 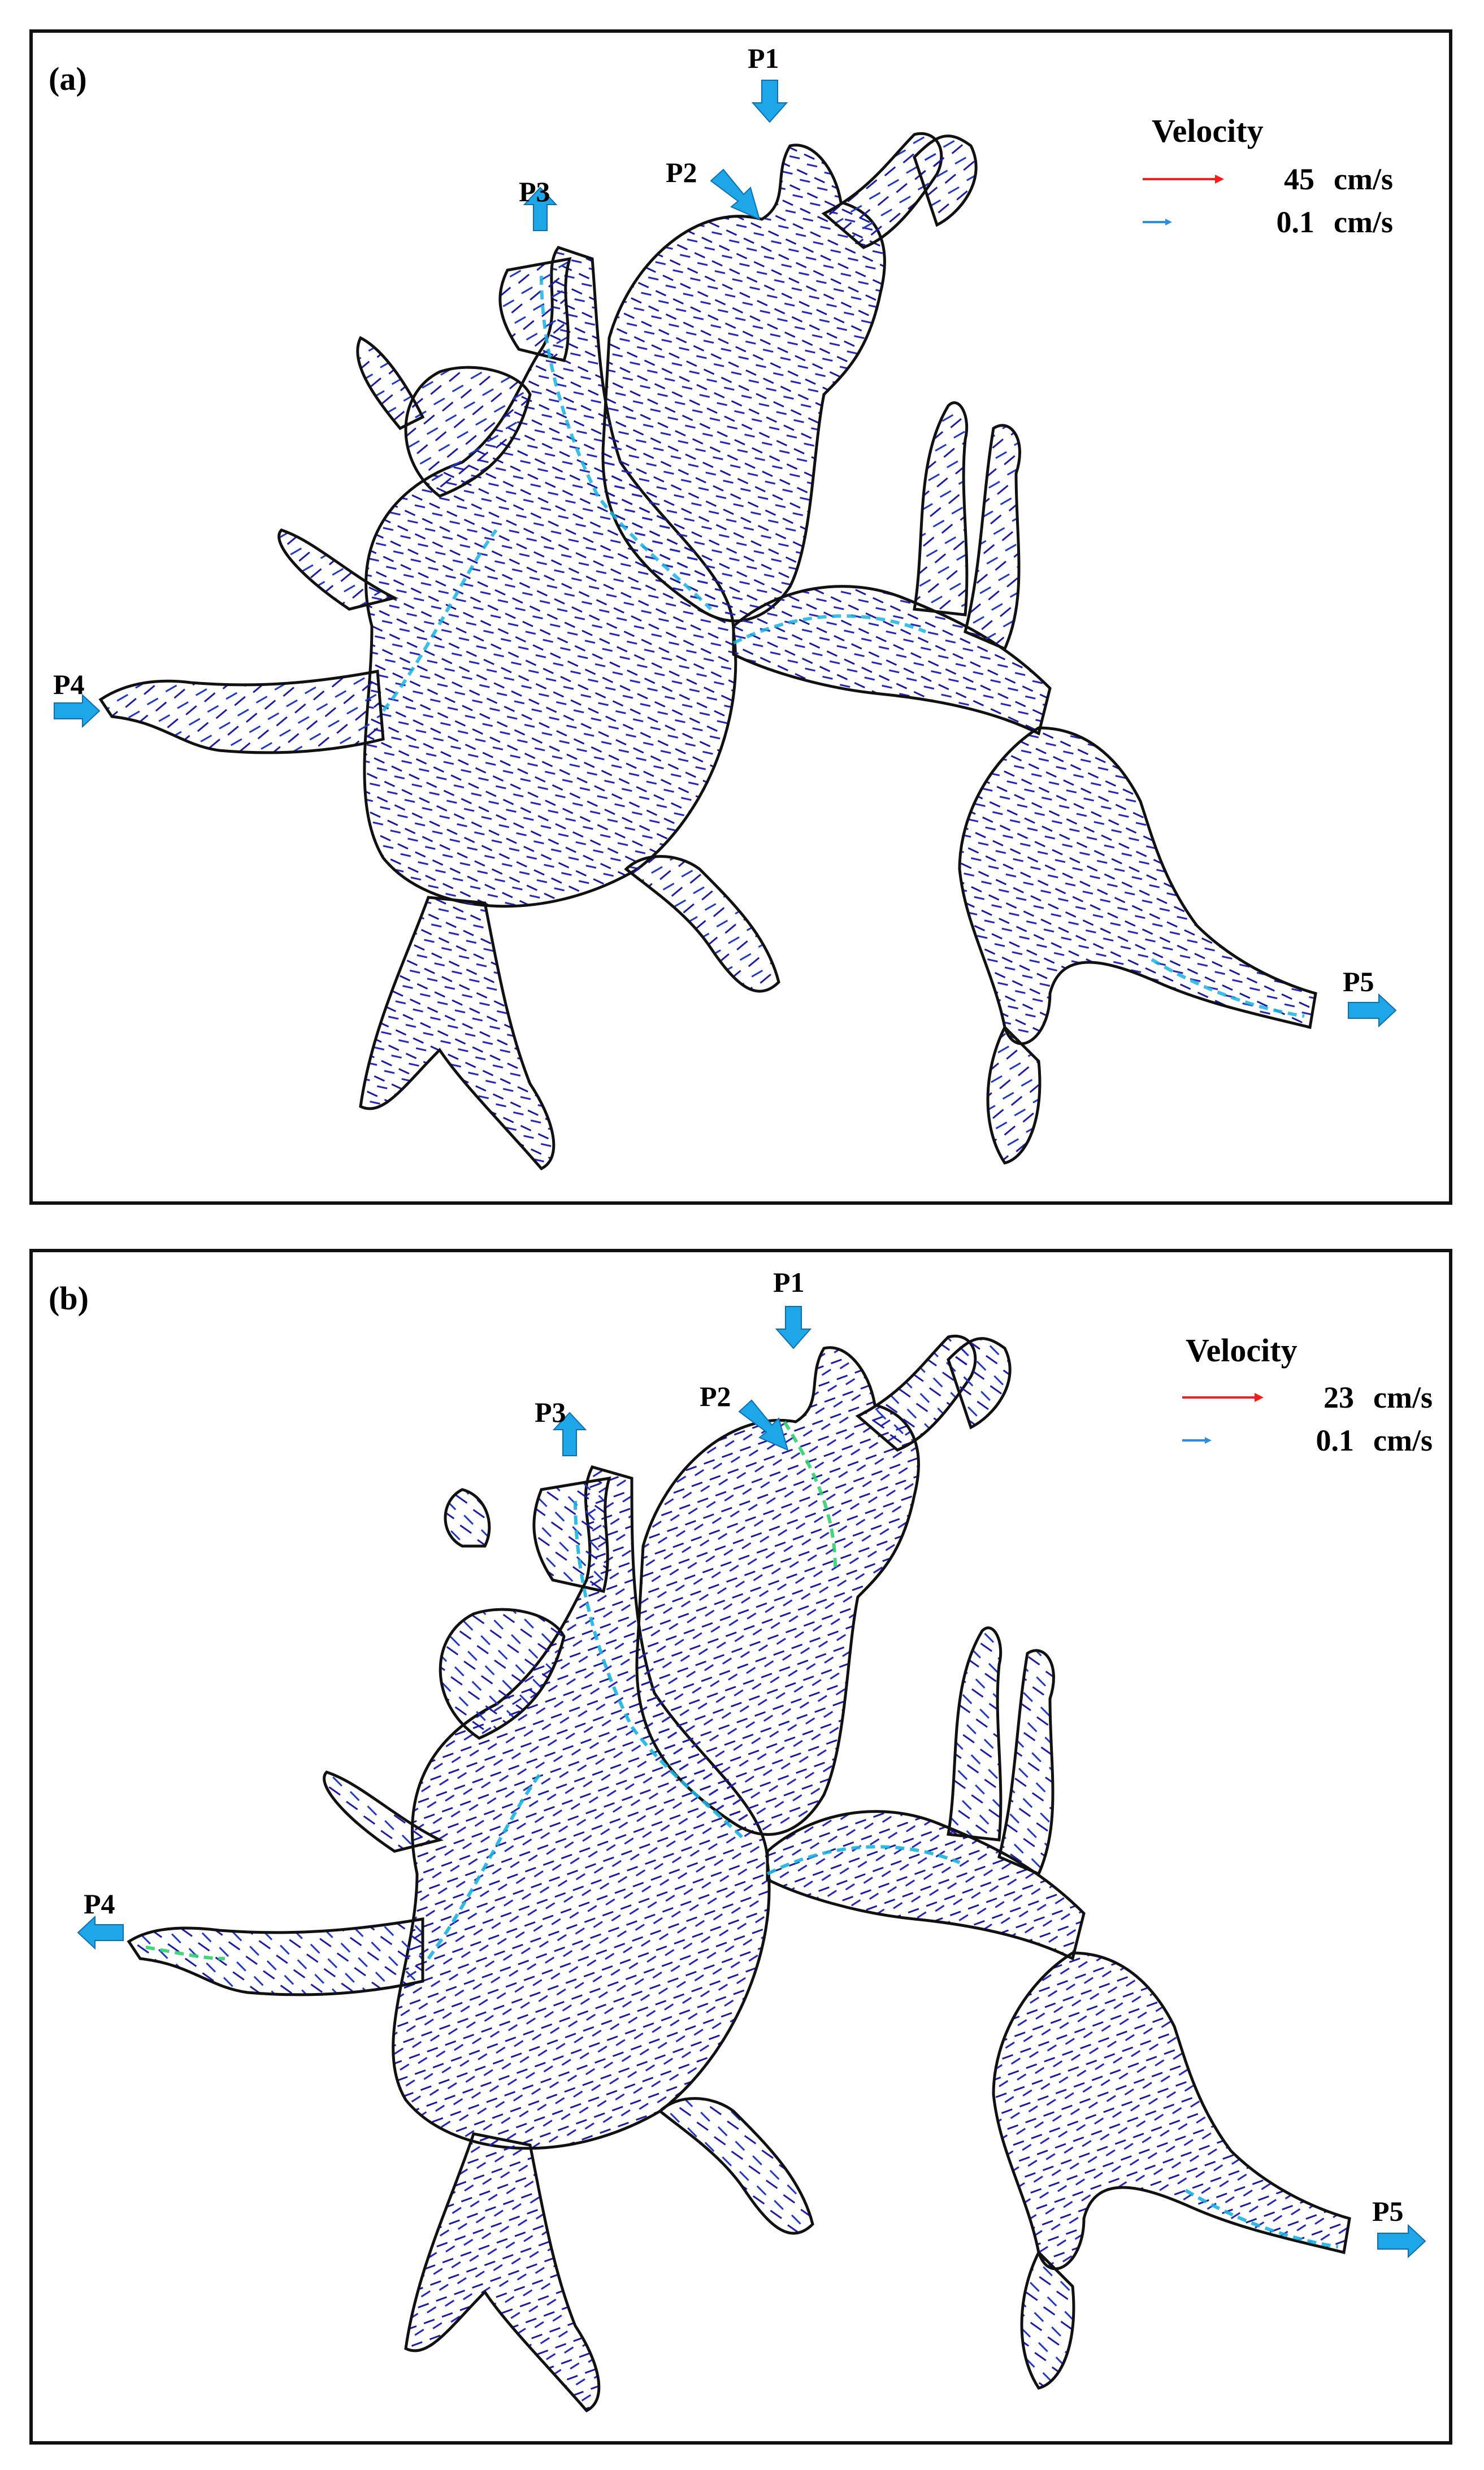 What do you see at coordinates (1299, 179) in the screenshot?
I see `legend-value: 45` at bounding box center [1299, 179].